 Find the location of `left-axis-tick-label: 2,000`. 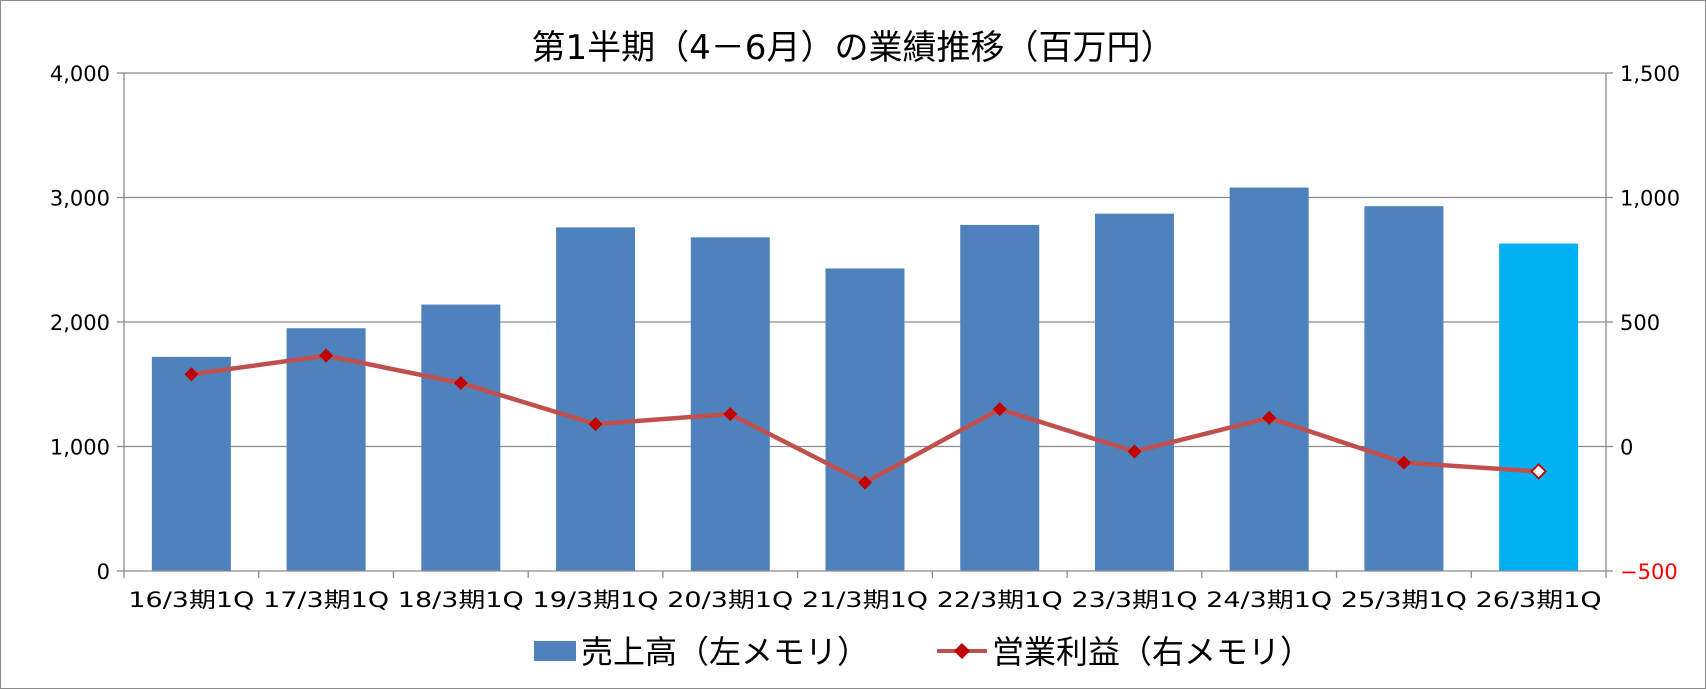

left-axis-tick-label: 2,000 is located at coordinates (80, 323).